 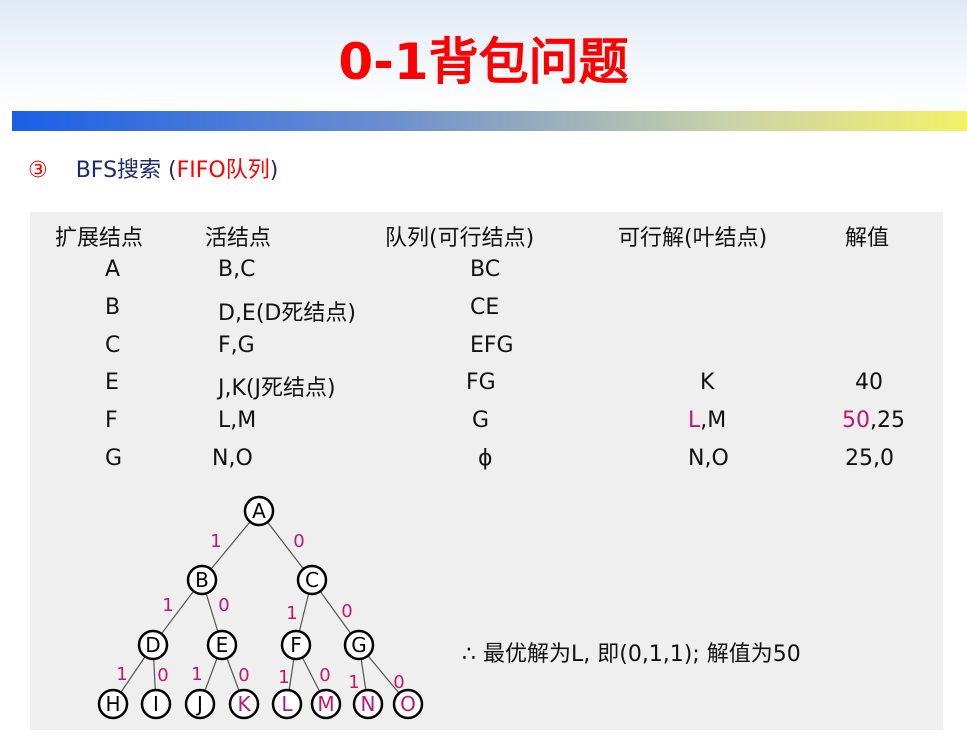 What do you see at coordinates (869, 382) in the screenshot?
I see `table-cell: 40` at bounding box center [869, 382].